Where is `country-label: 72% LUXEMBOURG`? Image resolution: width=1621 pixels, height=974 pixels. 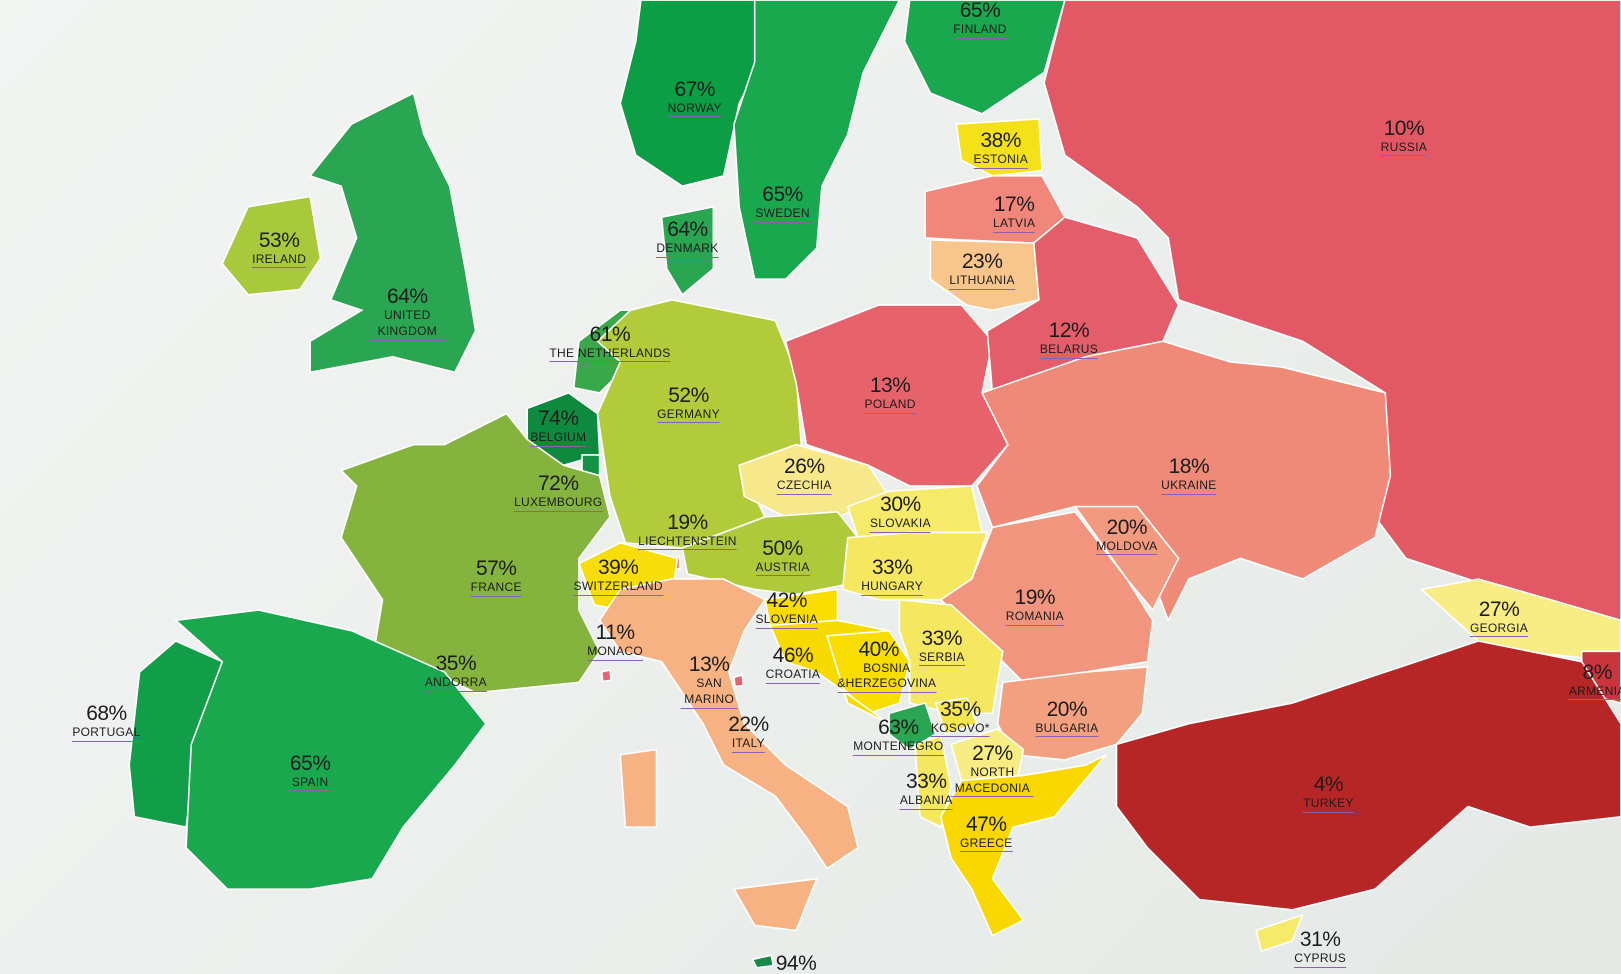
country-label: 72% LUXEMBOURG is located at coordinates (558, 493).